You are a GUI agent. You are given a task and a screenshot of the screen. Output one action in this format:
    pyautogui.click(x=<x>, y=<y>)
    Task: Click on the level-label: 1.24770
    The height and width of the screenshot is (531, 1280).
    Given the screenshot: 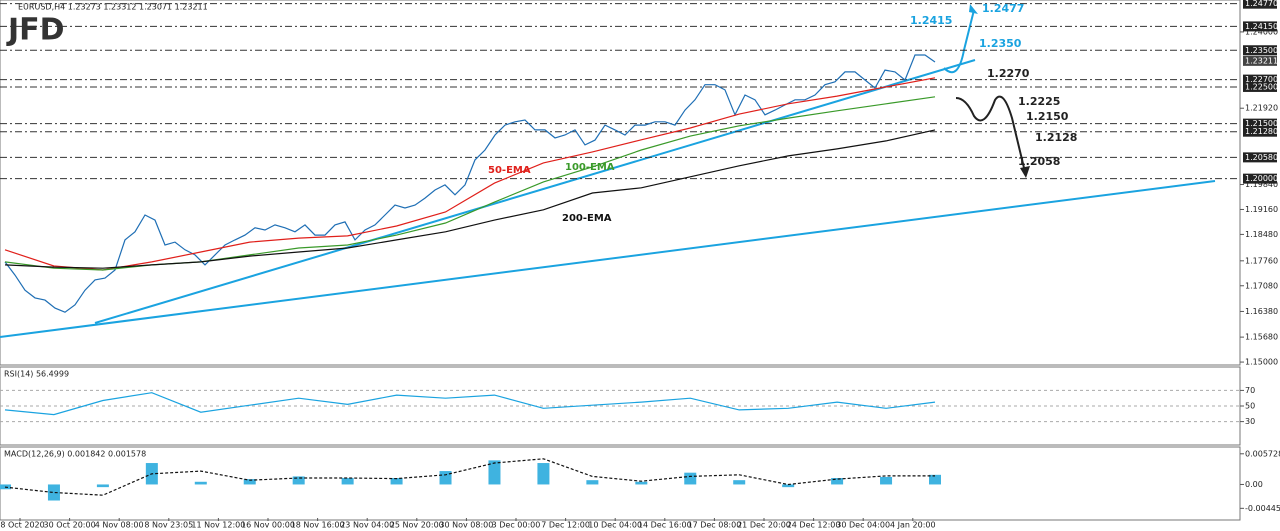 What is the action you would take?
    pyautogui.click(x=1261, y=4)
    